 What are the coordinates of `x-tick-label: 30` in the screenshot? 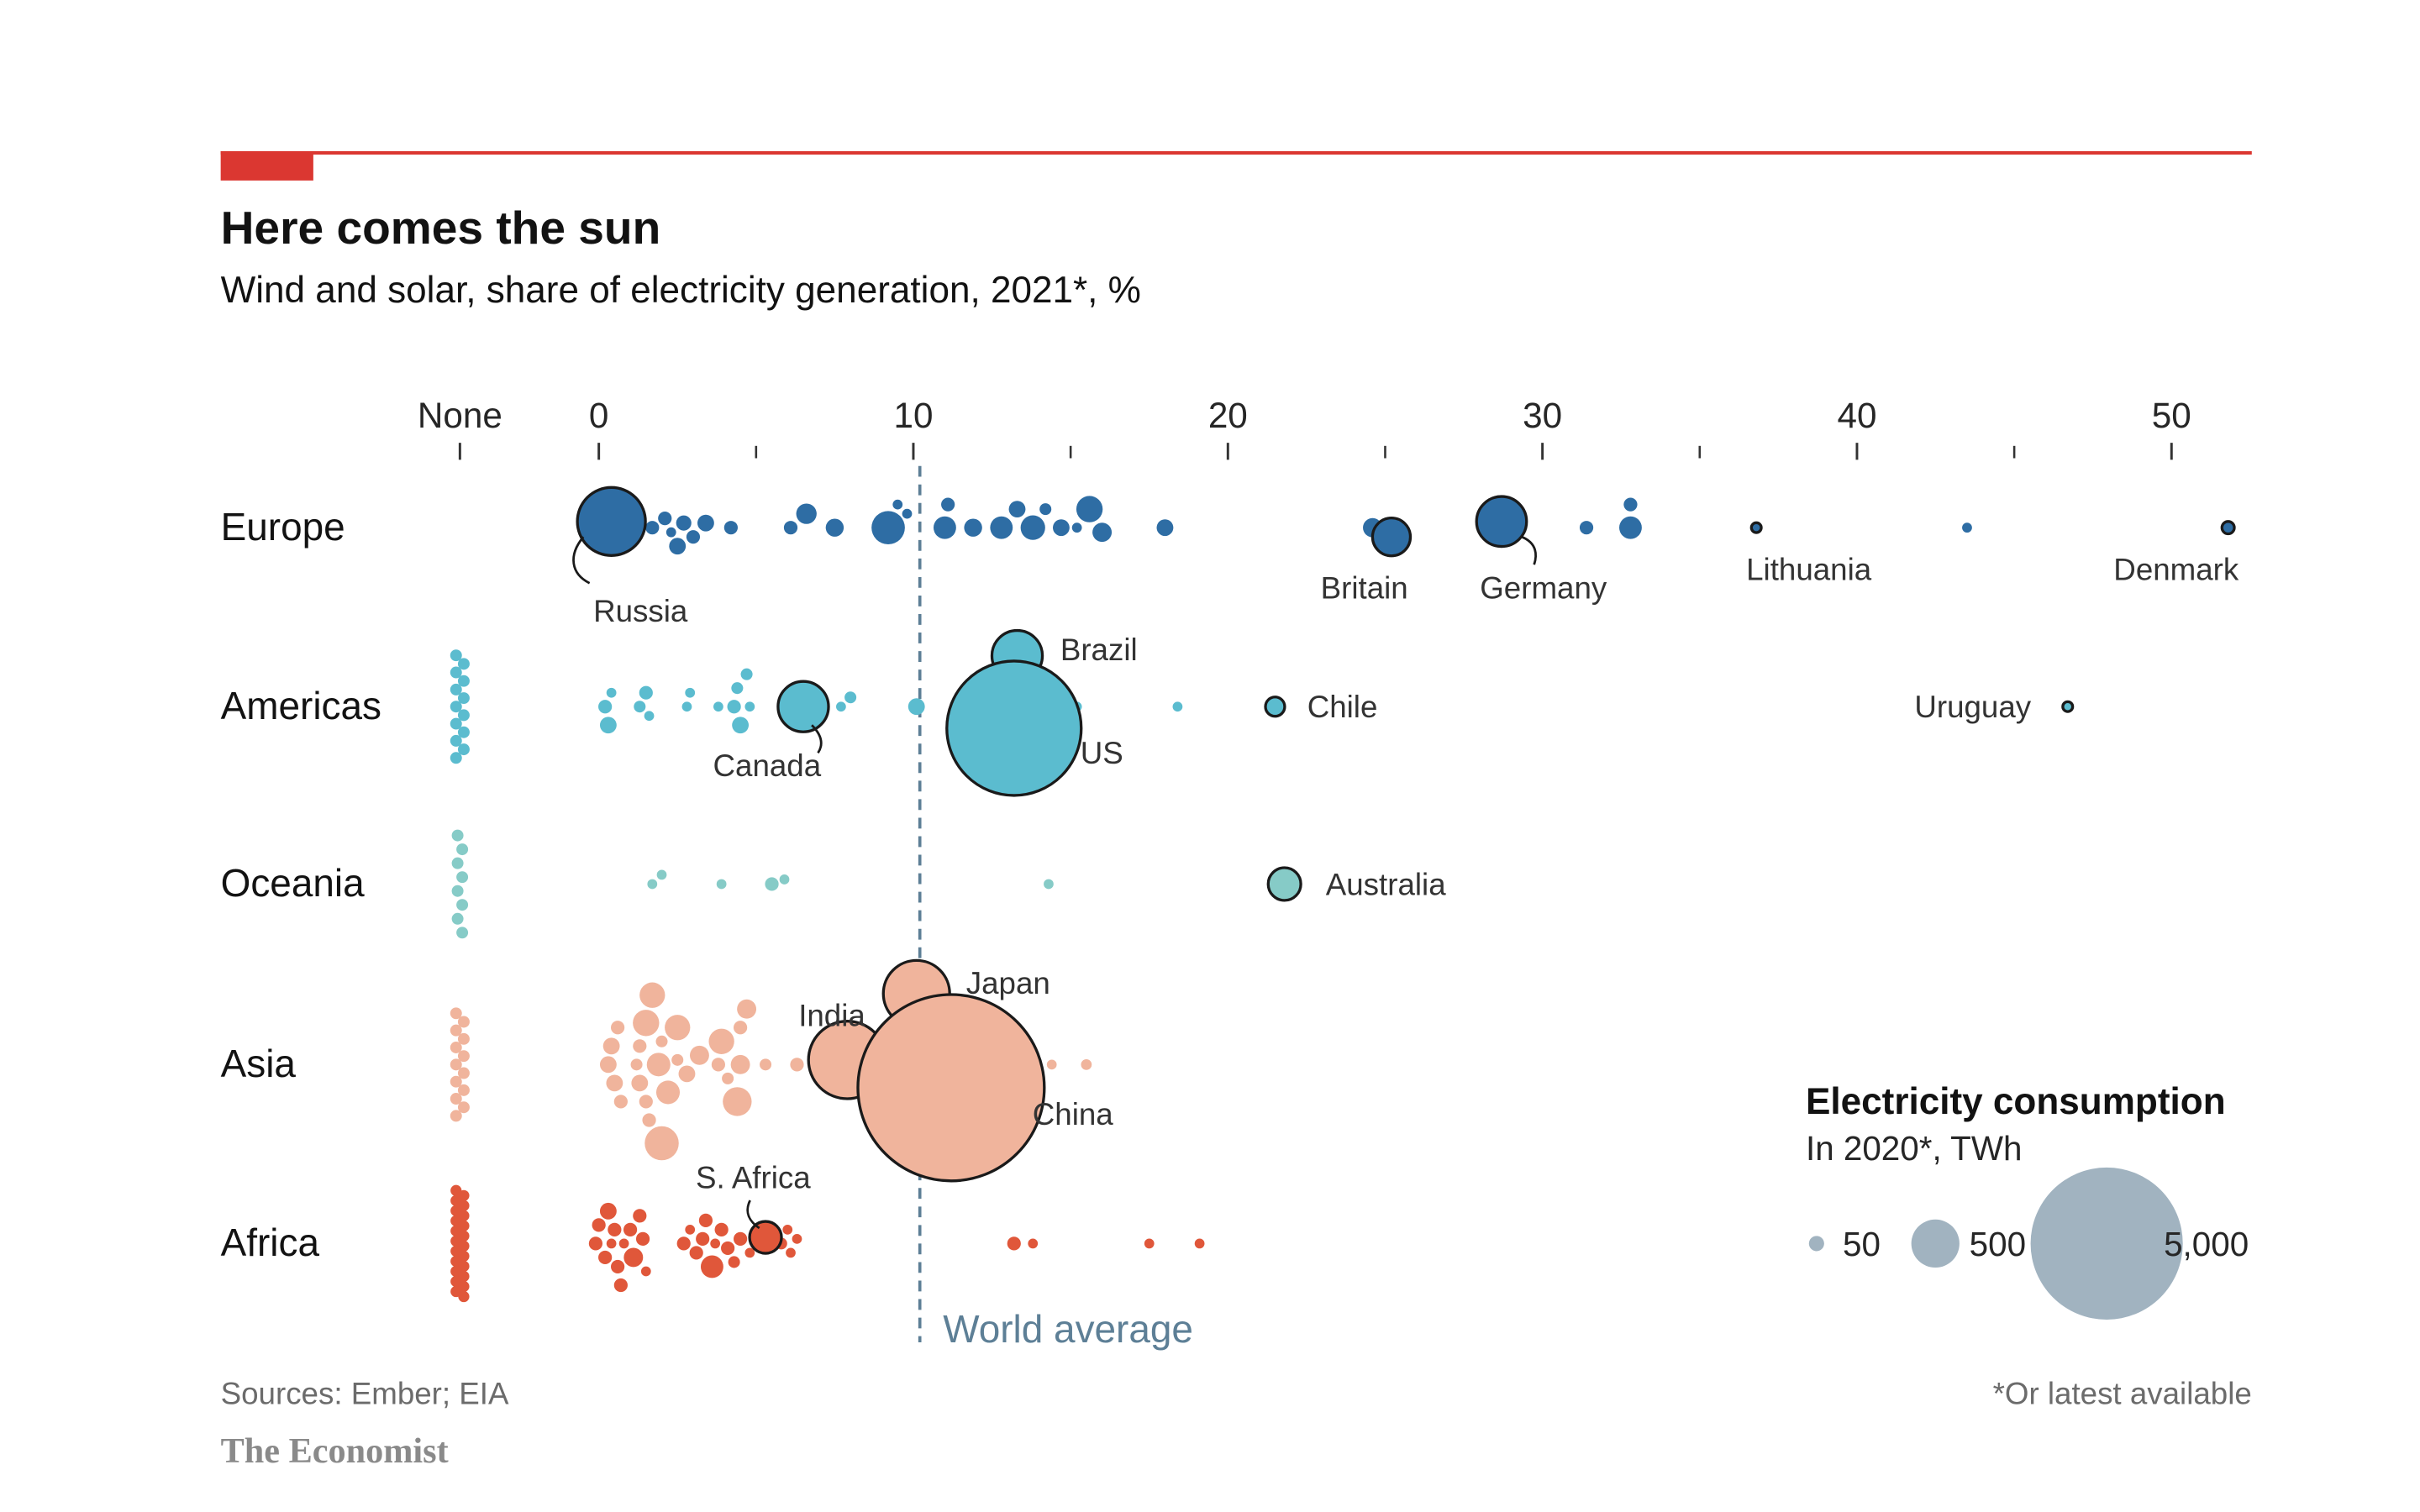 It's located at (1542, 415).